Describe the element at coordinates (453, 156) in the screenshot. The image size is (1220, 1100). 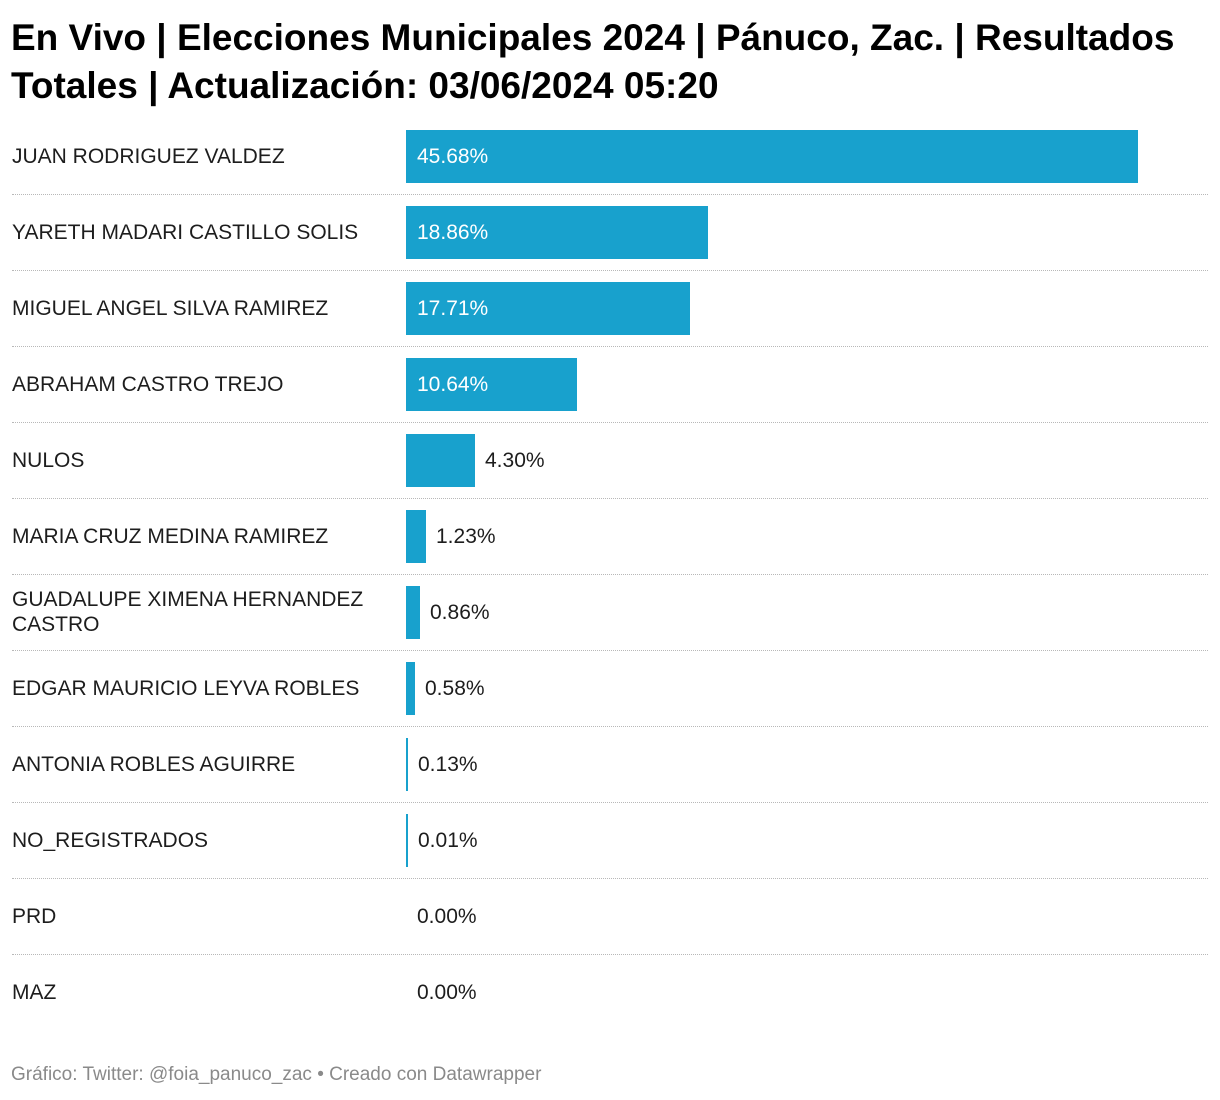
I see `value-label: 45.68%` at that location.